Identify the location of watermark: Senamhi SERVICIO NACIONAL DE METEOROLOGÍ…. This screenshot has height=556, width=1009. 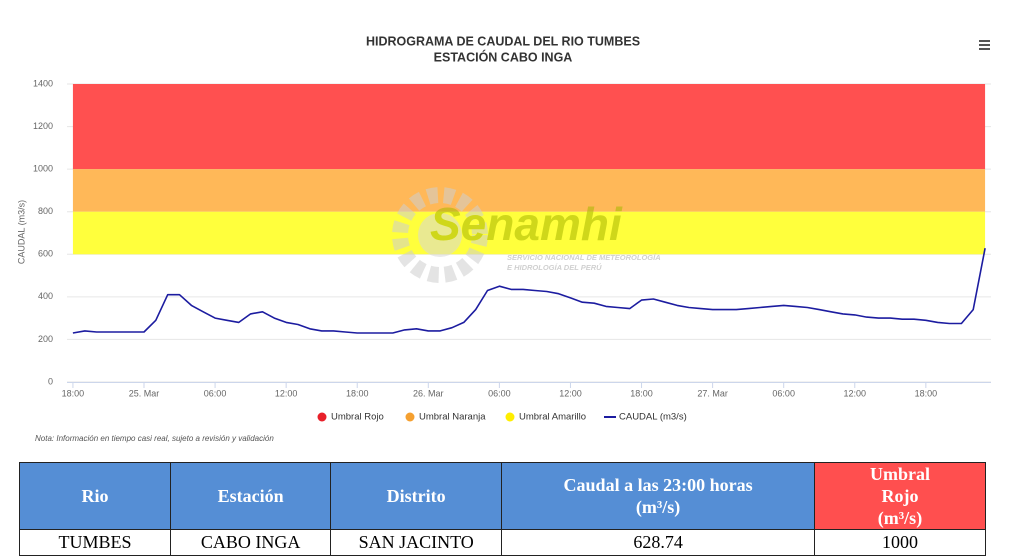
(526, 235).